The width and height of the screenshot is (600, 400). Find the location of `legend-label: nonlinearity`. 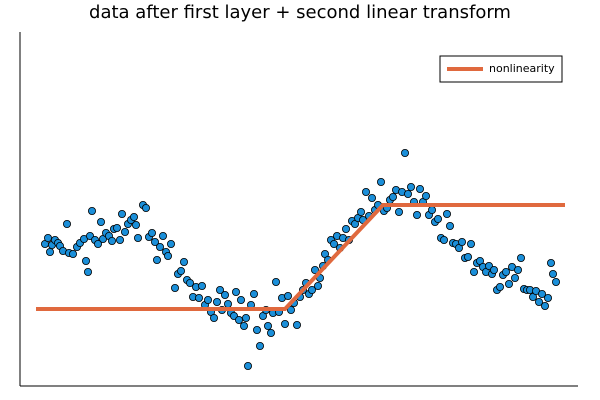

legend-label: nonlinearity is located at coordinates (522, 68).